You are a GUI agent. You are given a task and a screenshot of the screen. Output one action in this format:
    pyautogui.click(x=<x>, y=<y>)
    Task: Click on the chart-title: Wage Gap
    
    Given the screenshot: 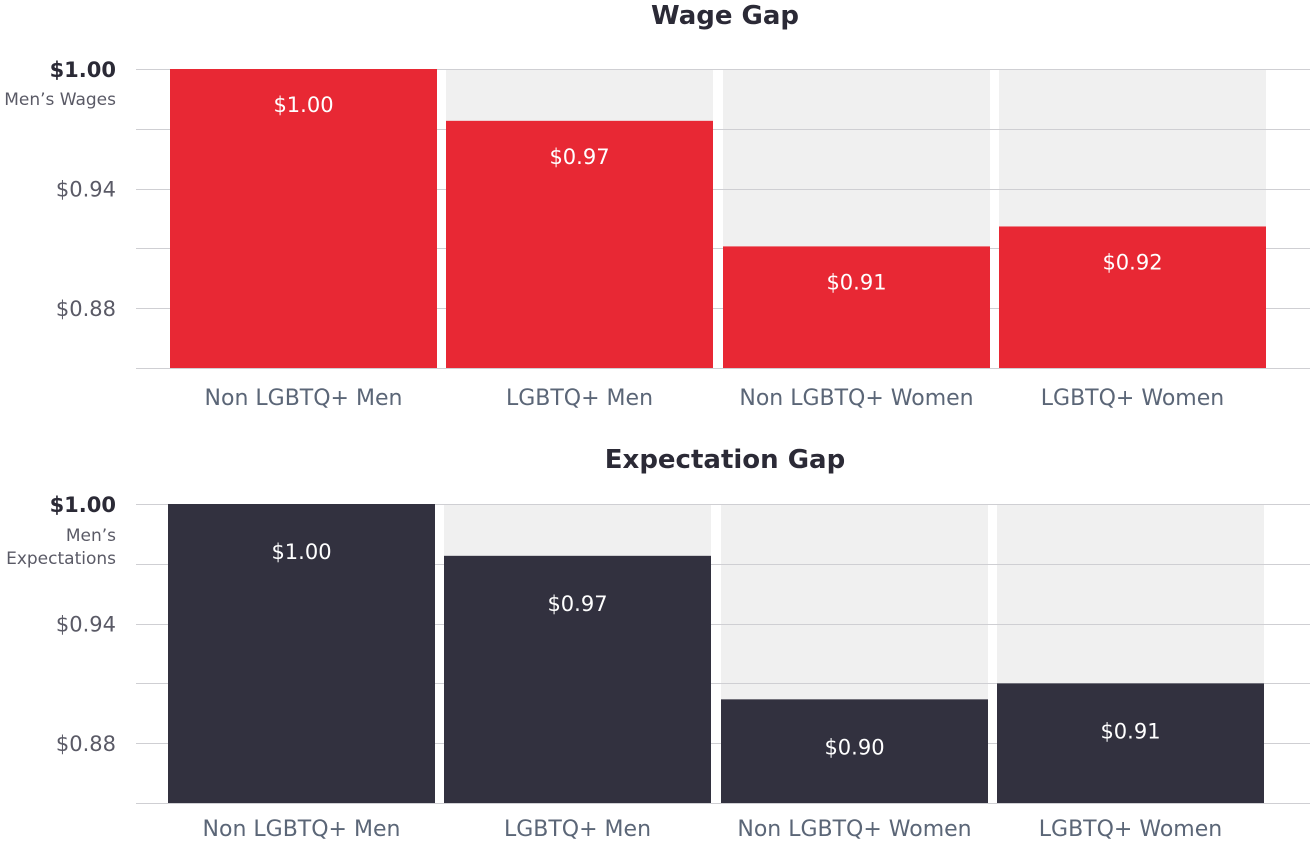 What is the action you would take?
    pyautogui.click(x=725, y=16)
    